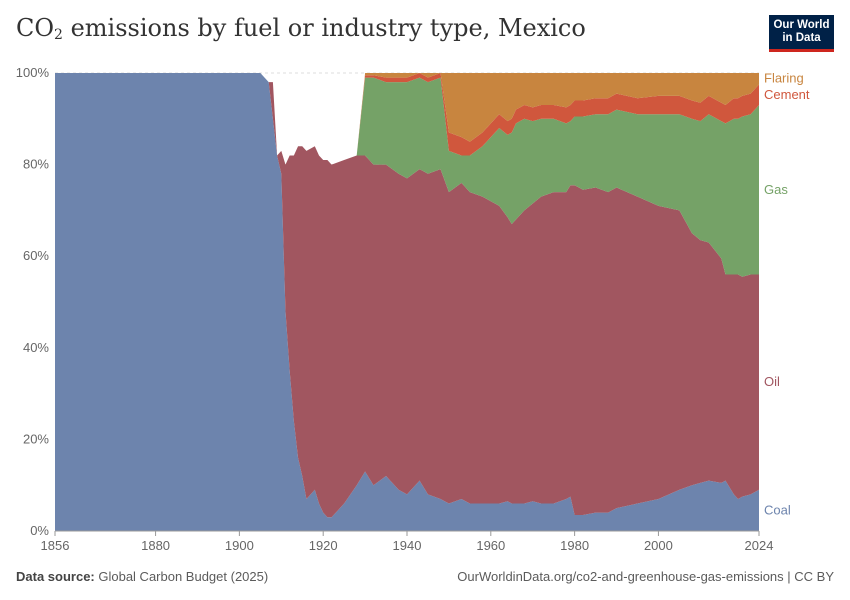 Image resolution: width=850 pixels, height=600 pixels. I want to click on x-tick-label: 2024, so click(759, 545).